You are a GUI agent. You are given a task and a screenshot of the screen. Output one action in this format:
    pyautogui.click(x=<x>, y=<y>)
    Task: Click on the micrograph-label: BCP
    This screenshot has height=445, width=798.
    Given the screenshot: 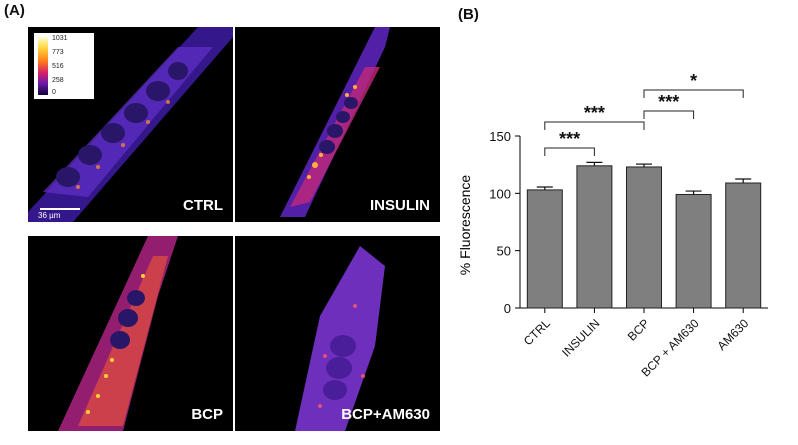 What is the action you would take?
    pyautogui.click(x=207, y=414)
    